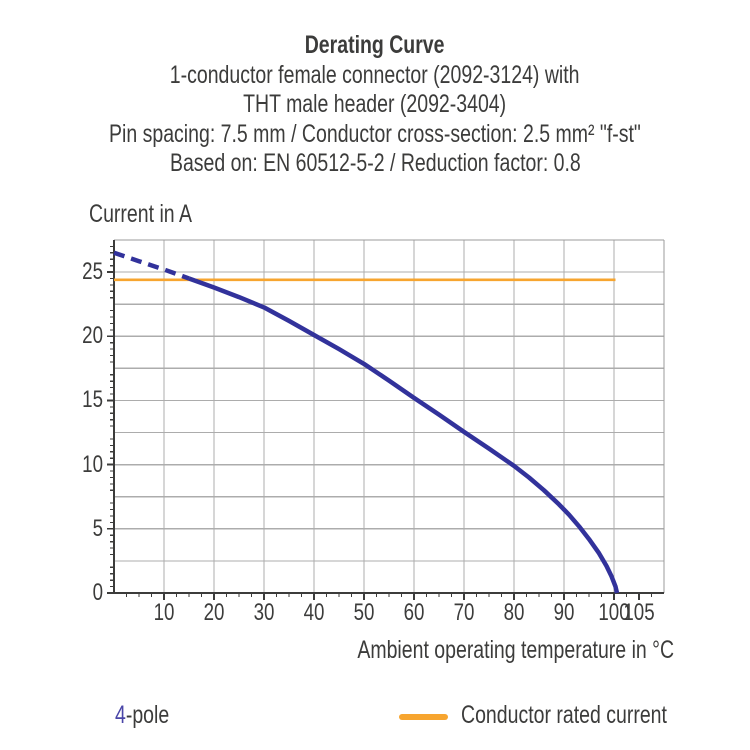 The width and height of the screenshot is (750, 750). What do you see at coordinates (151, 265) in the screenshot?
I see `series-dashed-line` at bounding box center [151, 265].